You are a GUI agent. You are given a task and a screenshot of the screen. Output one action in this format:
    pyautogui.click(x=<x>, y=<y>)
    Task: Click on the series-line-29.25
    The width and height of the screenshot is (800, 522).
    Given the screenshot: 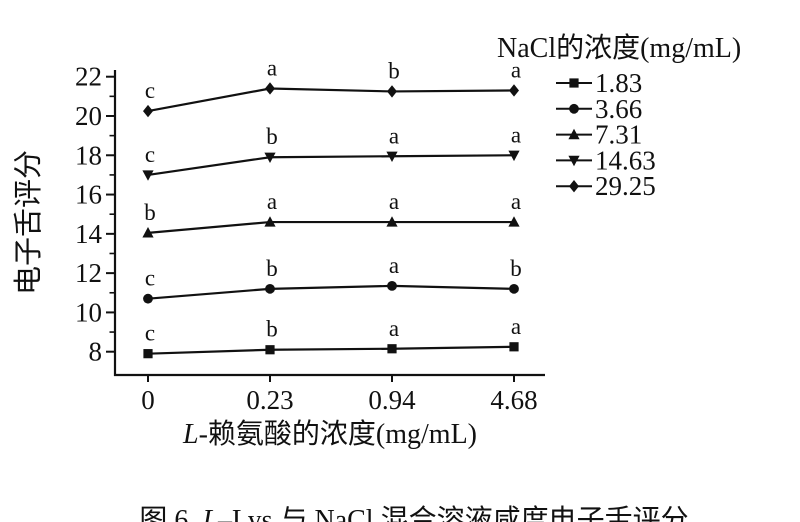 What is the action you would take?
    pyautogui.click(x=331, y=100)
    